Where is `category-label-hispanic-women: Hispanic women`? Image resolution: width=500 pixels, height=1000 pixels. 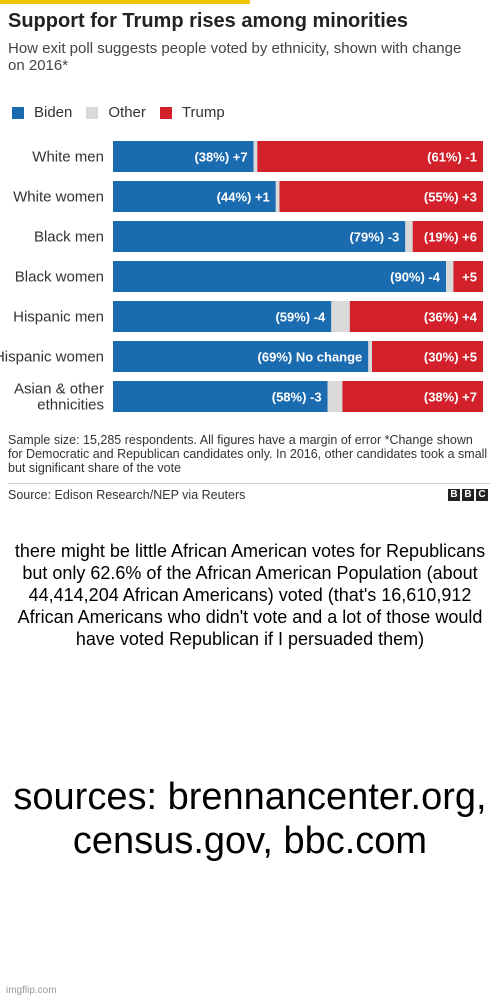 category-label-hispanic-women: Hispanic women is located at coordinates (52, 357).